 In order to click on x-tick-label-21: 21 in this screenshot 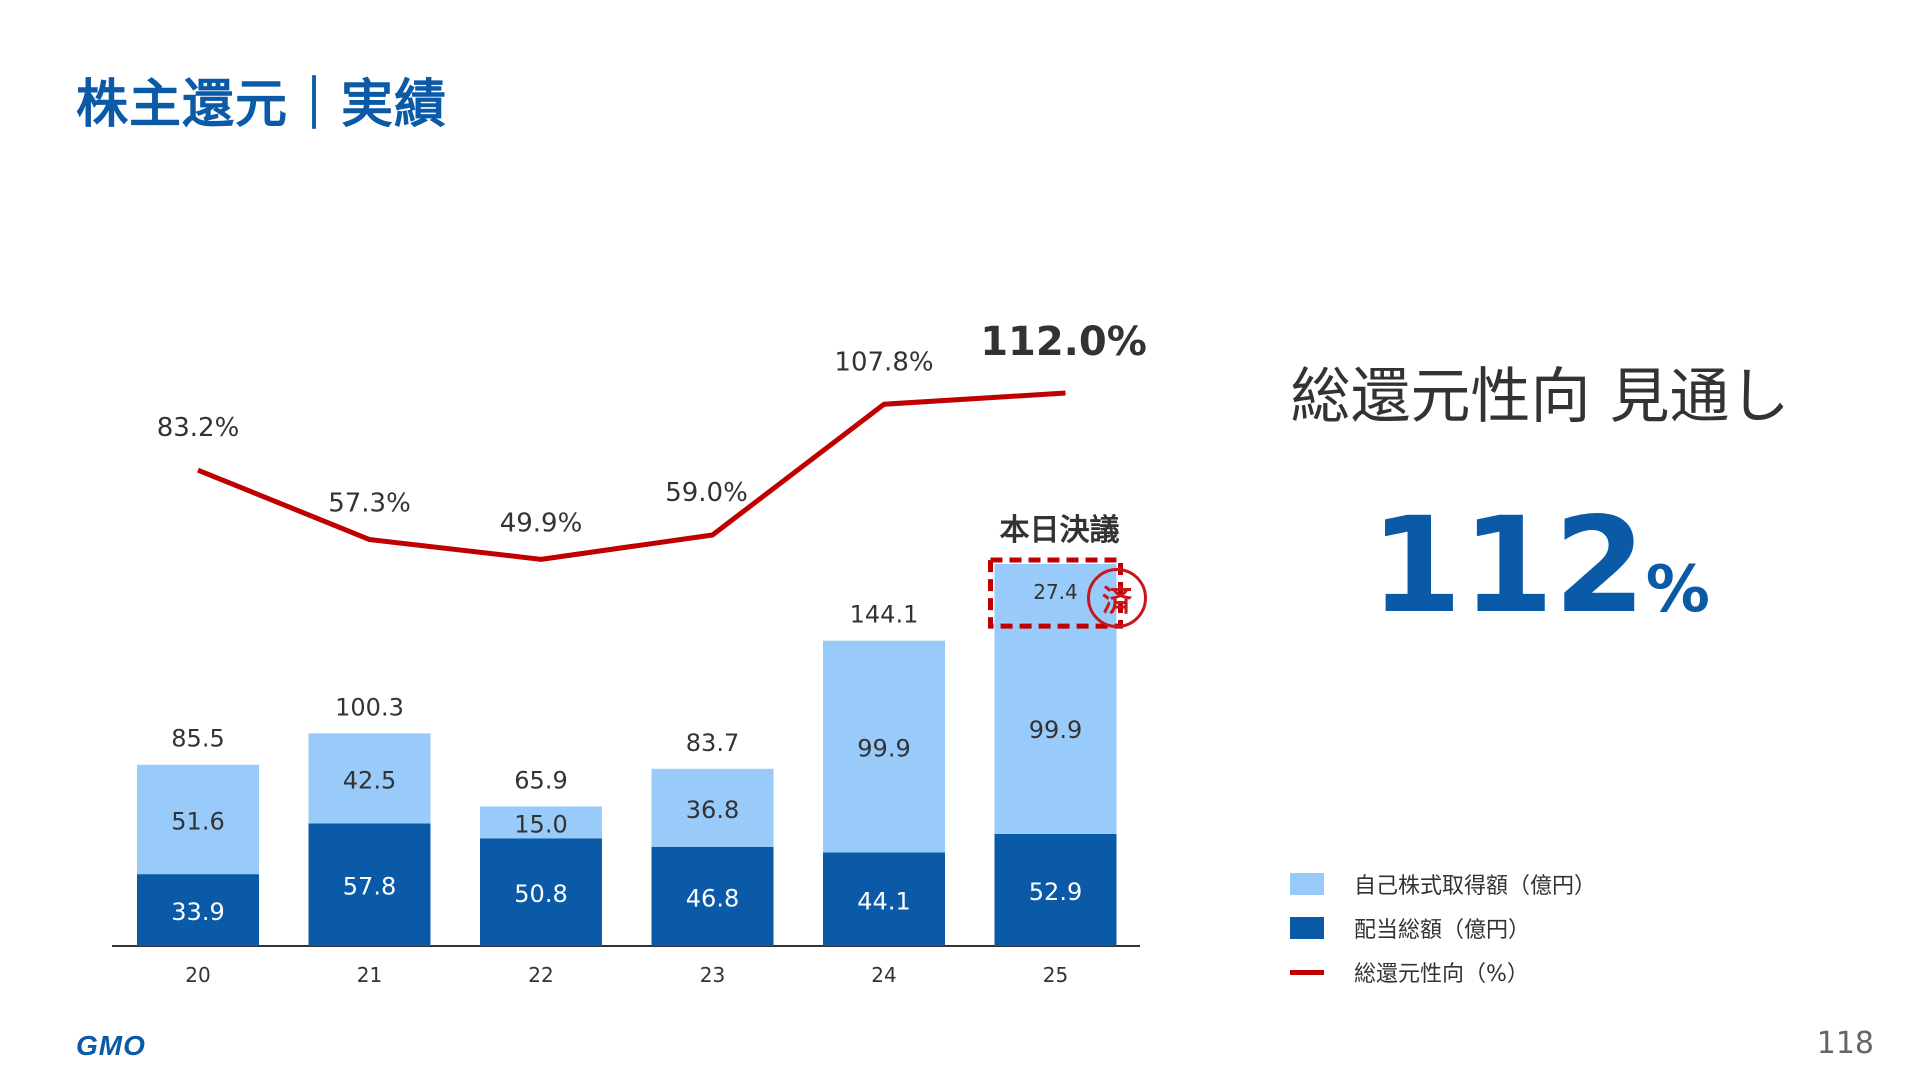, I will do `click(369, 975)`.